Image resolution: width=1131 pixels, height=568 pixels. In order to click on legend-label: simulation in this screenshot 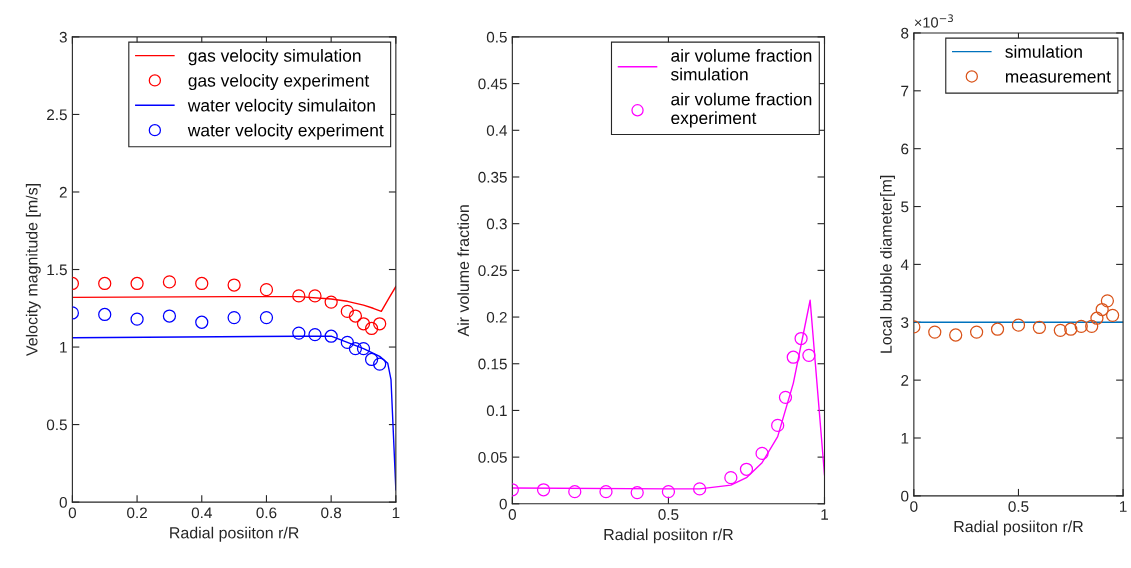, I will do `click(1043, 51)`.